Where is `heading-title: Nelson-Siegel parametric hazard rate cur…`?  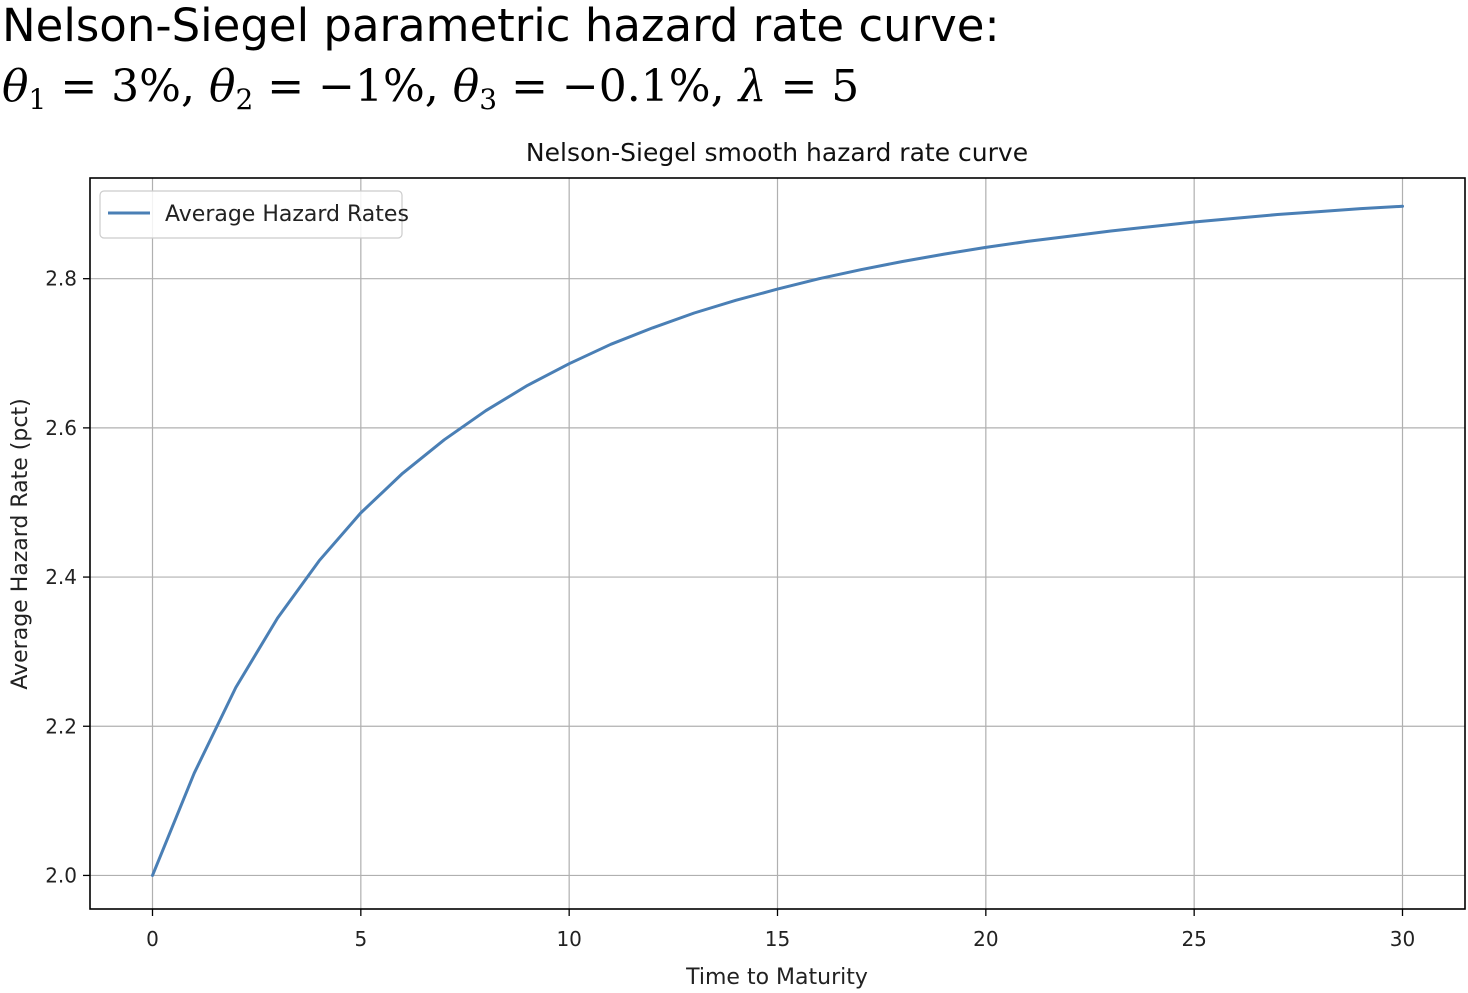 heading-title: Nelson-Siegel parametric hazard rate cur… is located at coordinates (501, 26).